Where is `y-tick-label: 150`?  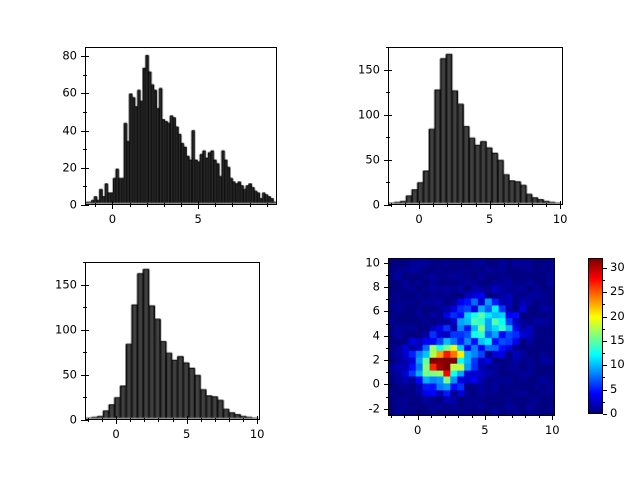
y-tick-label: 150 is located at coordinates (66, 283).